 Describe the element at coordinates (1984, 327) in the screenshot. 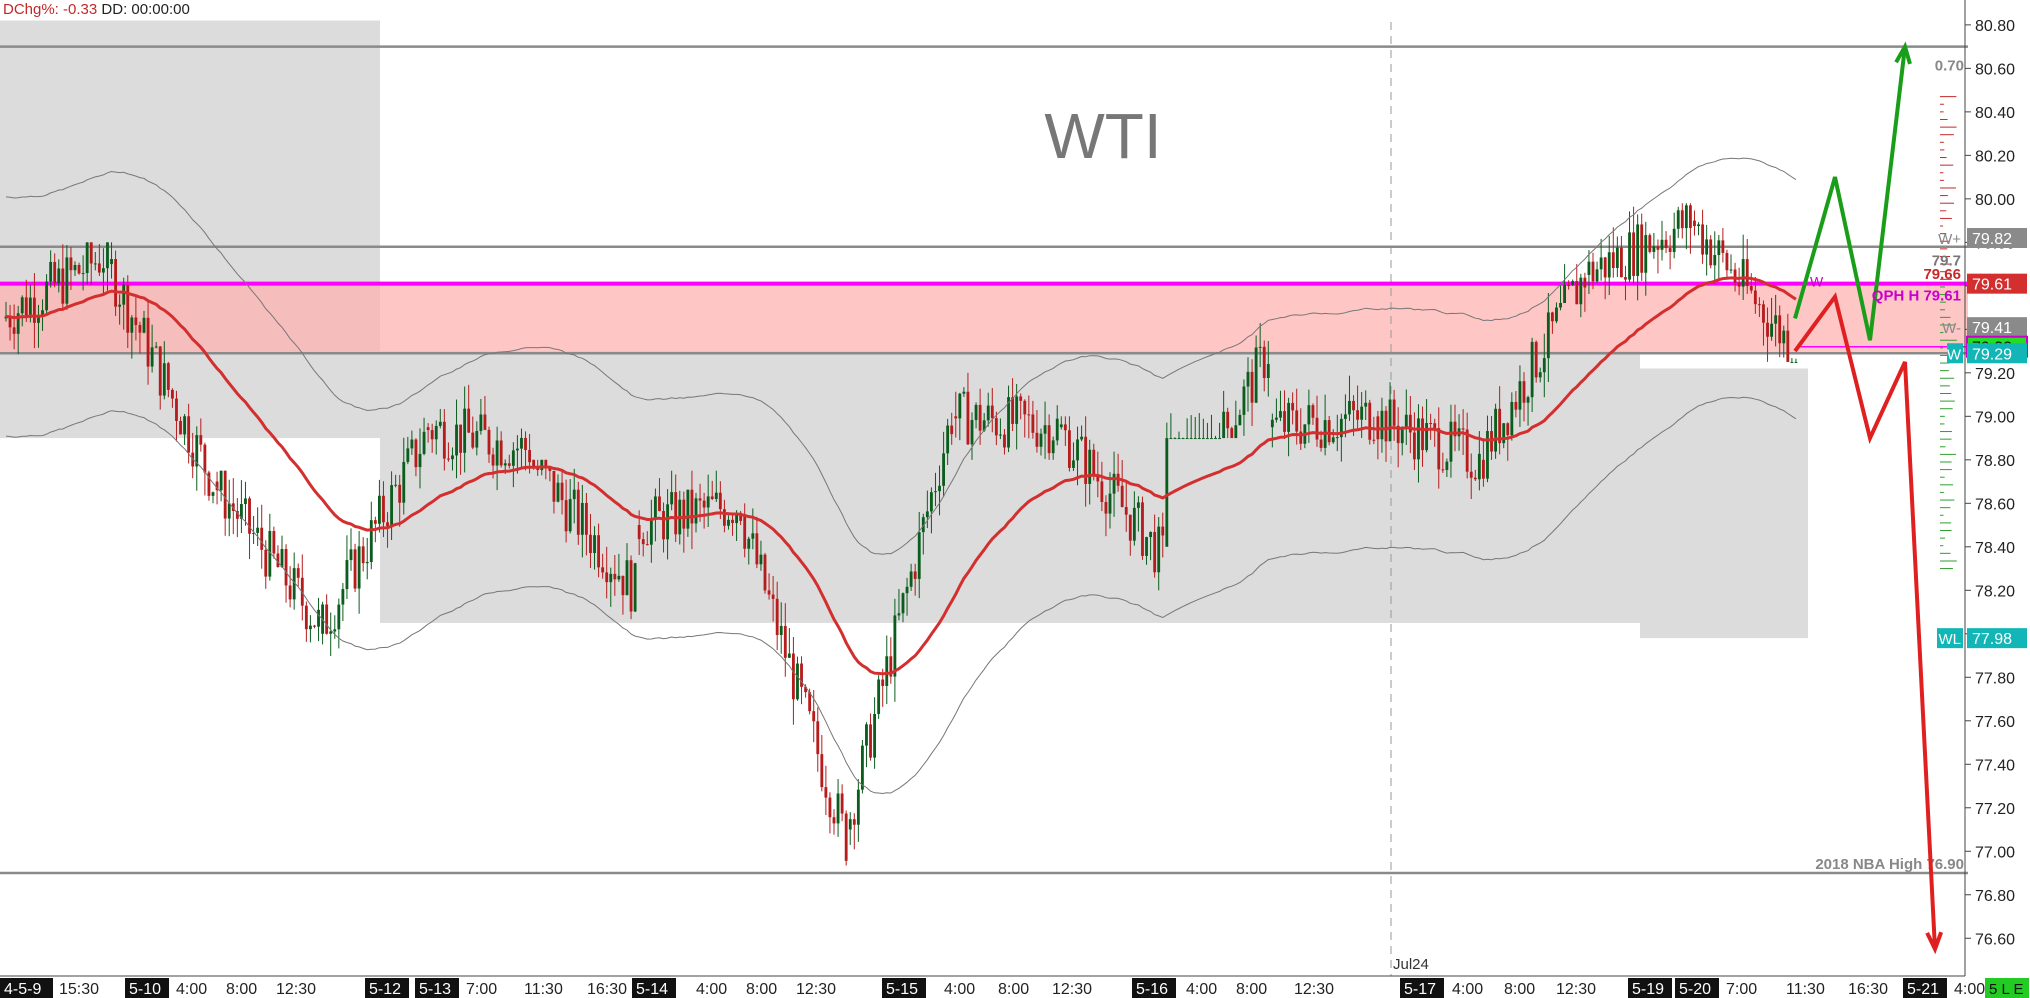

I see `price-tag: 79.41 W-` at that location.